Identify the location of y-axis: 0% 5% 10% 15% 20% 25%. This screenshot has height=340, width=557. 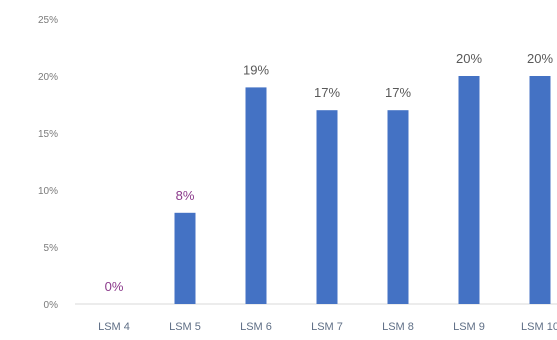
(48, 163).